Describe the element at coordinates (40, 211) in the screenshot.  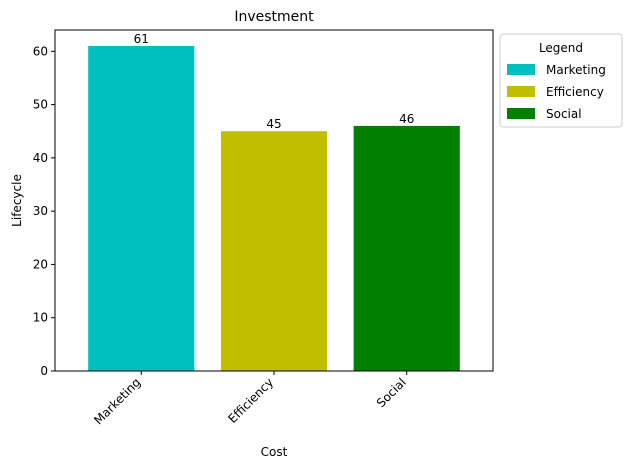
I see `y-tick-label: 30` at that location.